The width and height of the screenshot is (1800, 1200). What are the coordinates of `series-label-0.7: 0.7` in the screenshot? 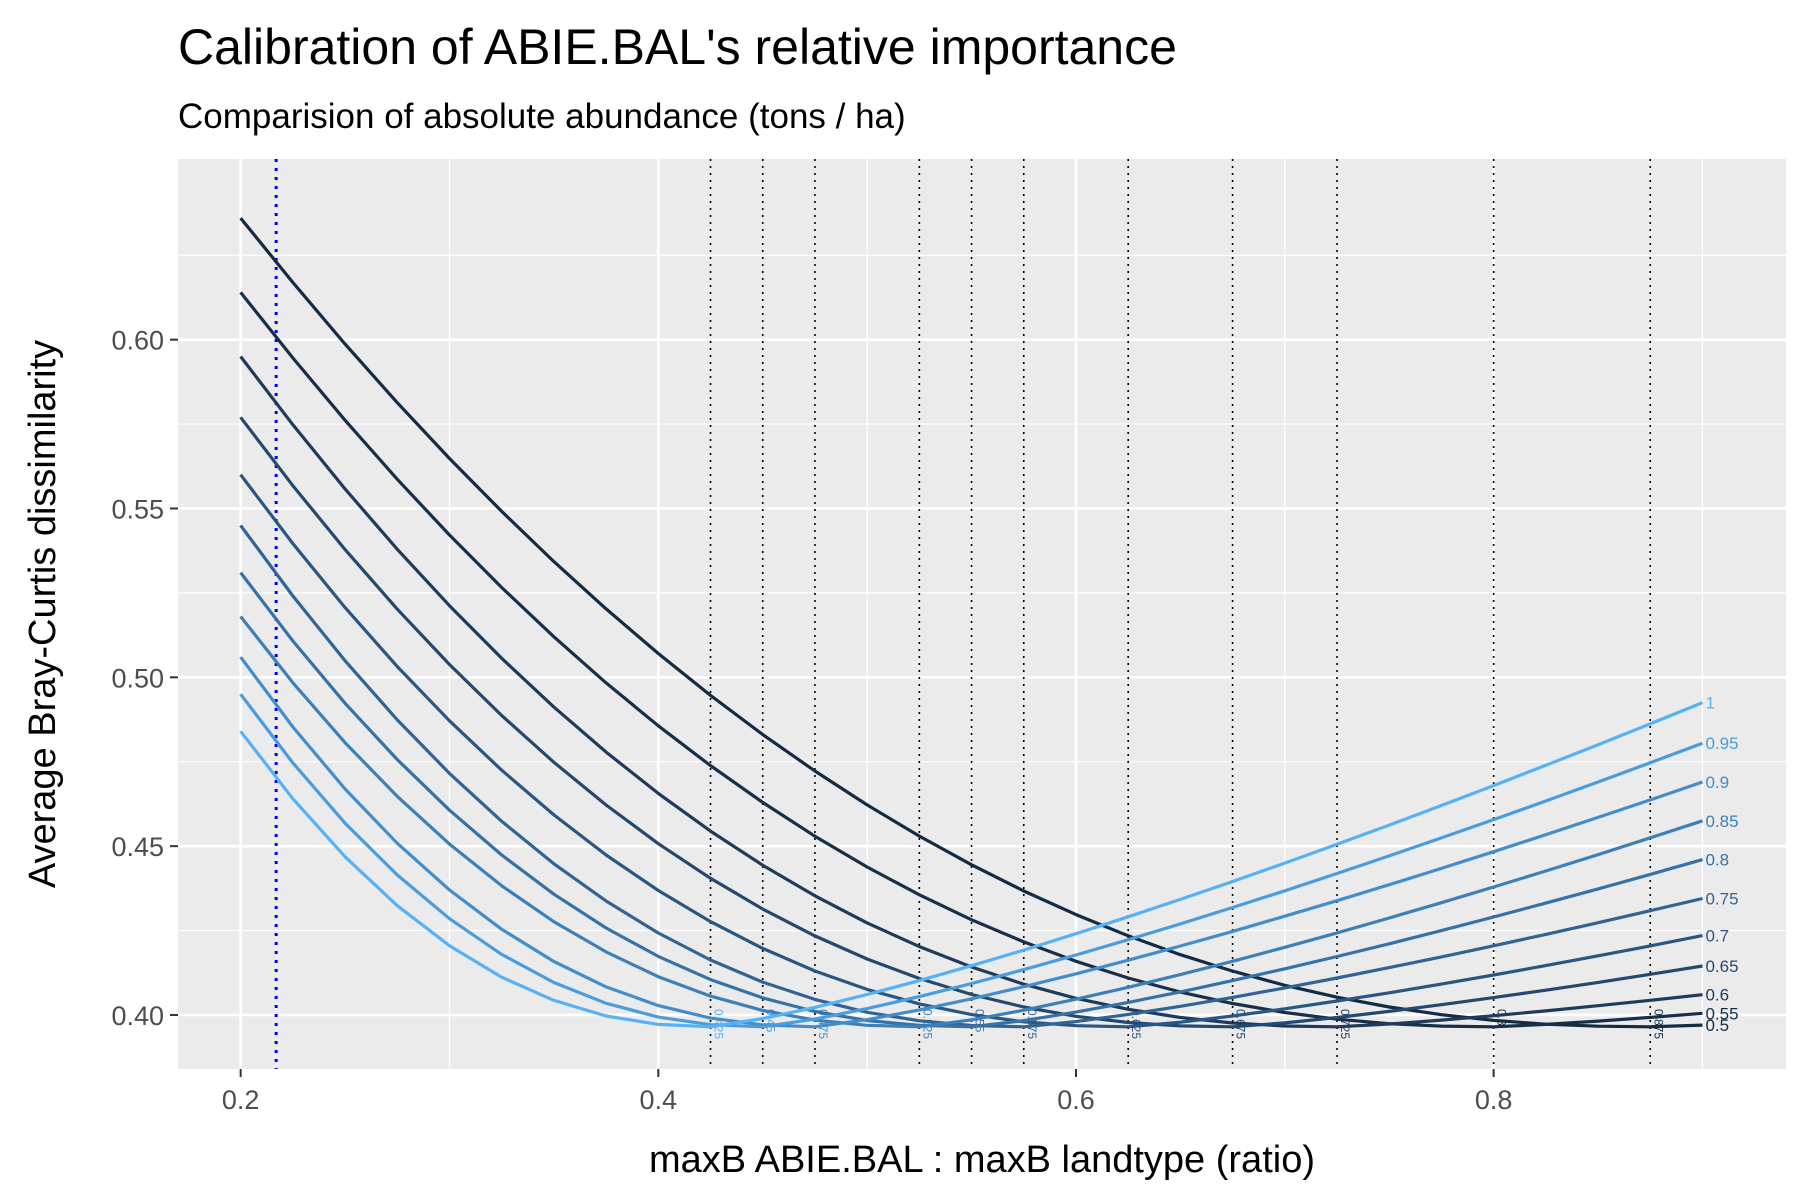 It's located at (1717, 936).